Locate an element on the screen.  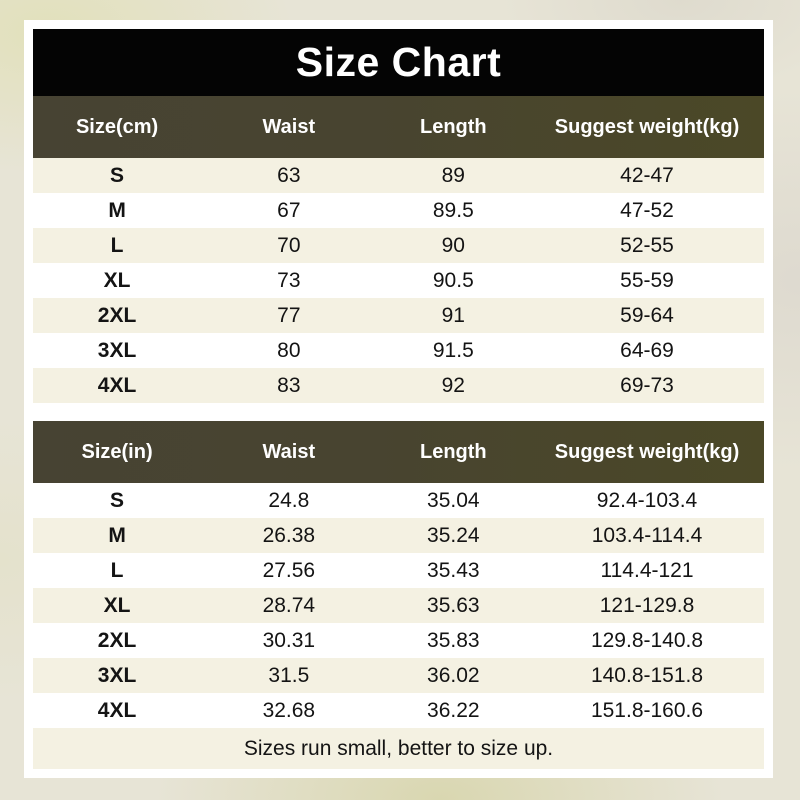
weight-value: 140.8-151.8 is located at coordinates (647, 675).